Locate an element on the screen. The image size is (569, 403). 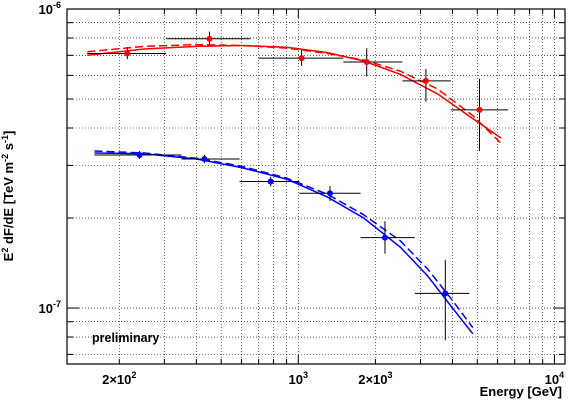
x-tick-label: 10³ is located at coordinates (298, 378).